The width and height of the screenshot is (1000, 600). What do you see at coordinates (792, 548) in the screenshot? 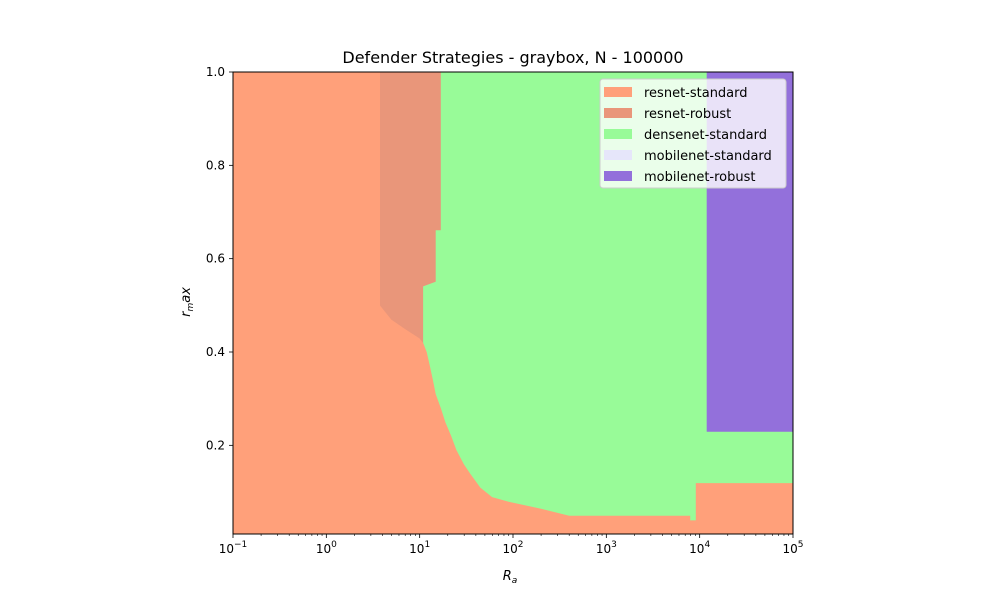
I see `x-tick-label: 10⁵` at bounding box center [792, 548].